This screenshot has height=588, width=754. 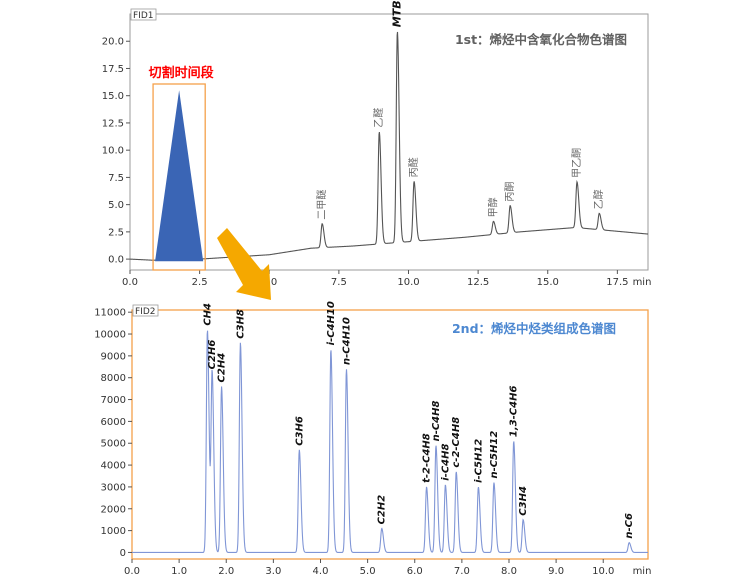 What do you see at coordinates (212, 355) in the screenshot?
I see `peak-label: C2H6` at bounding box center [212, 355].